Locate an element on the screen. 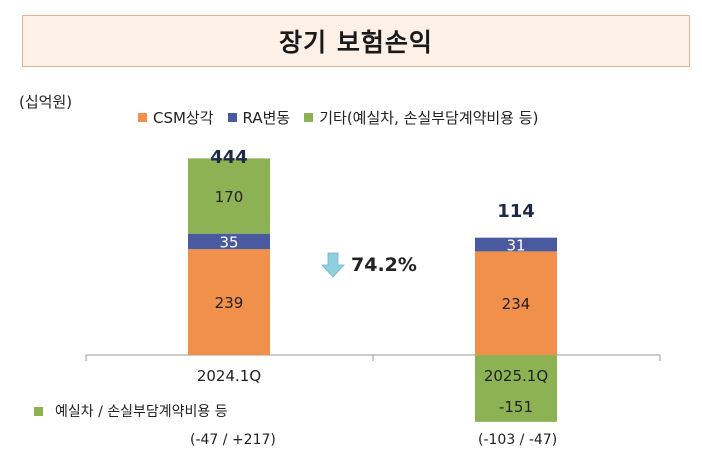 The image size is (702, 464). page-title: 장기 보험손익 is located at coordinates (356, 42).